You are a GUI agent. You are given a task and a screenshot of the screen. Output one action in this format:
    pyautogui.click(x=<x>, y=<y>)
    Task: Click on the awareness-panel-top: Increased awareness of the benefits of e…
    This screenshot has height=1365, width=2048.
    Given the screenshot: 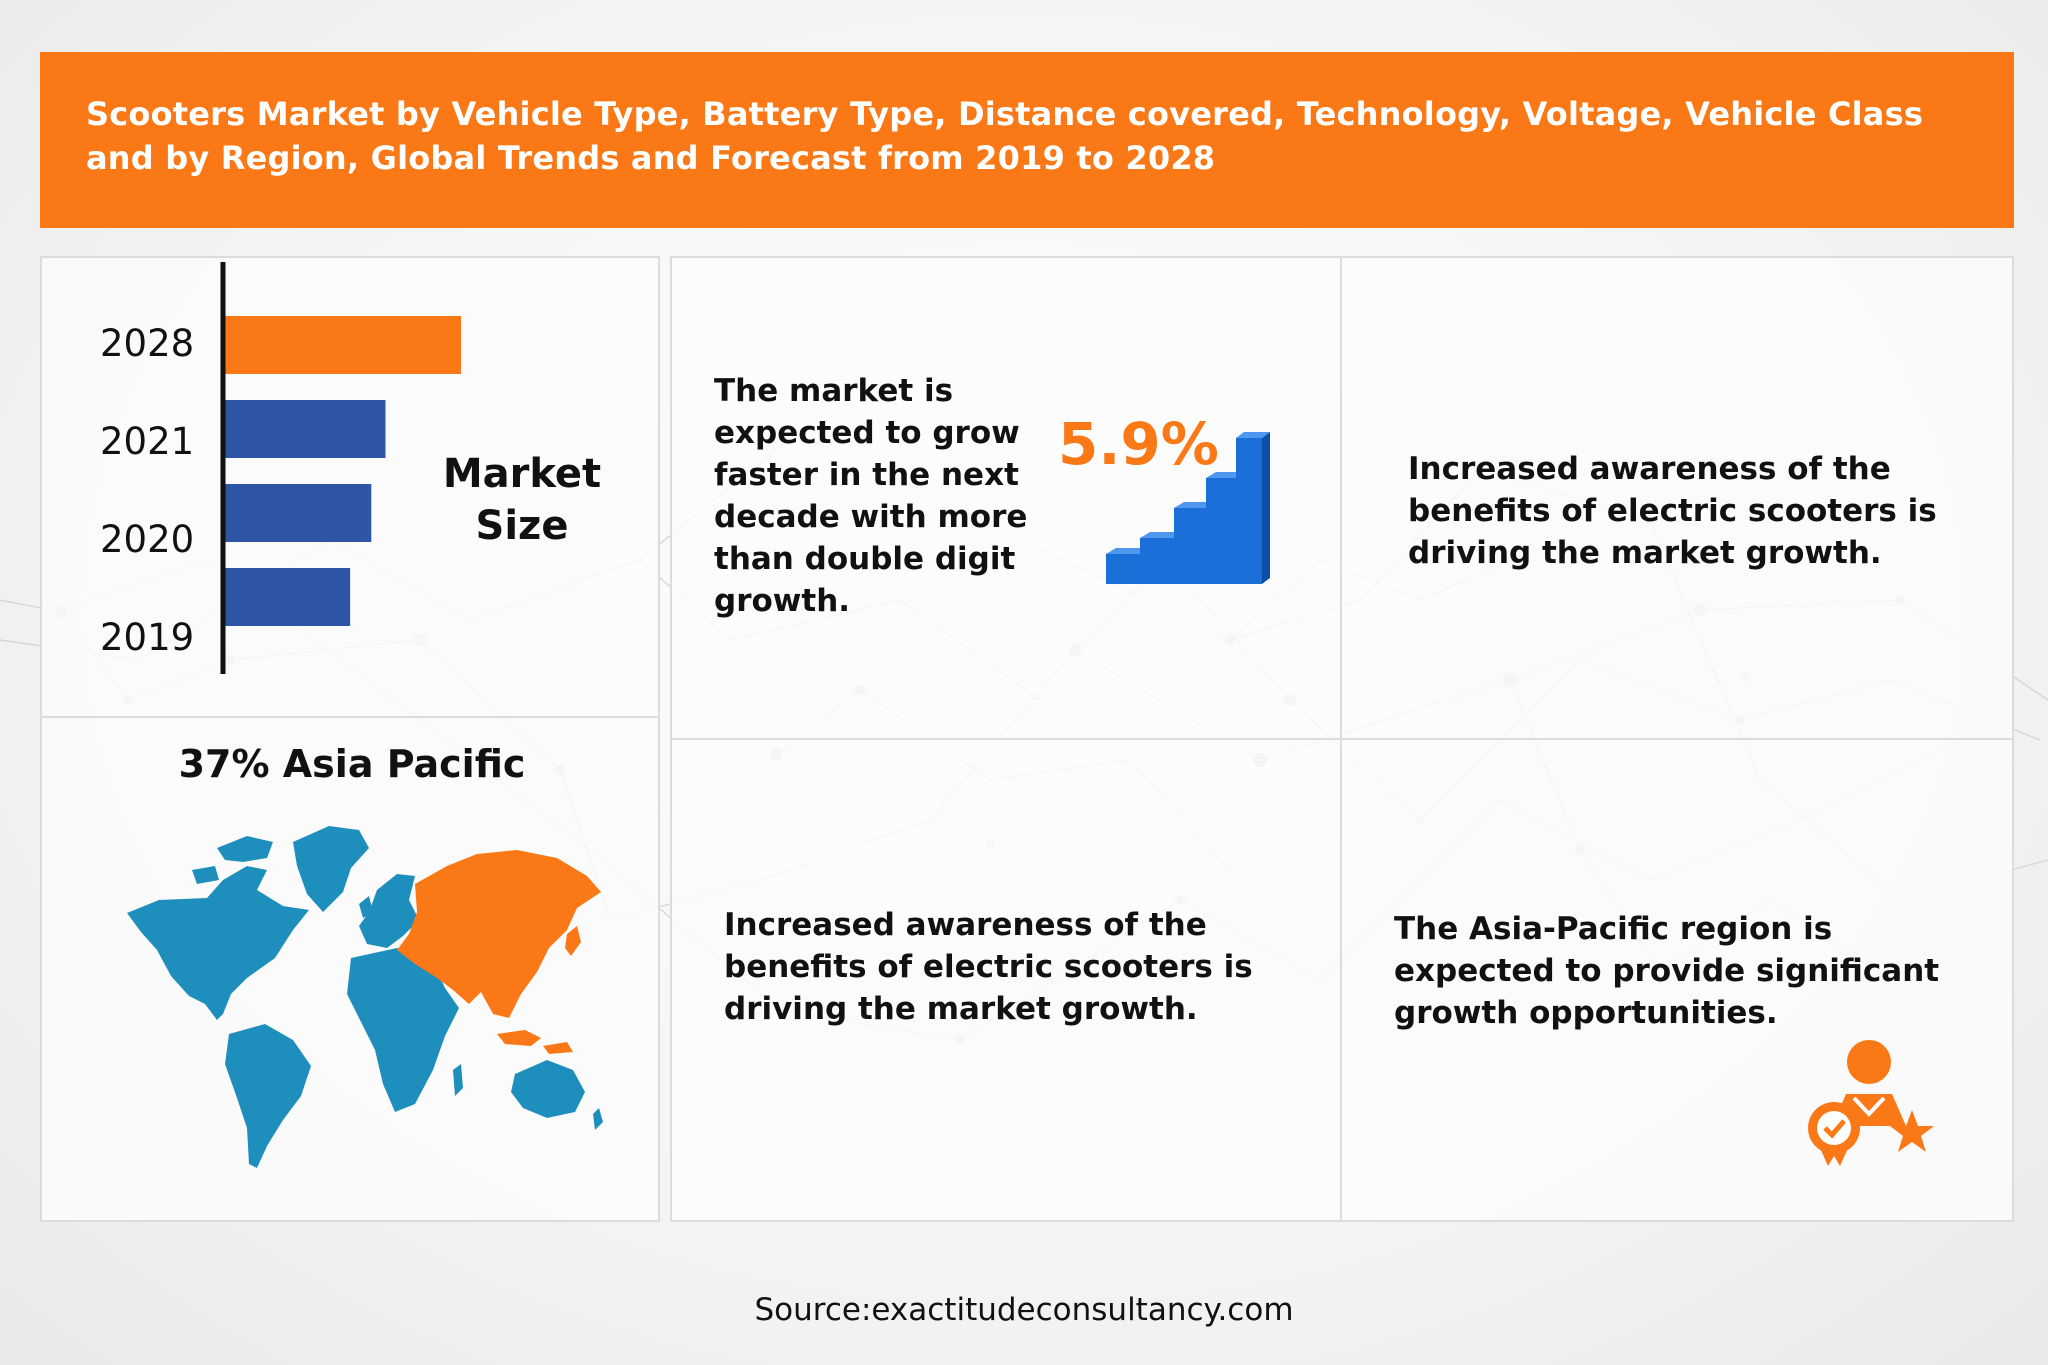 What is the action you would take?
    pyautogui.click(x=1678, y=497)
    